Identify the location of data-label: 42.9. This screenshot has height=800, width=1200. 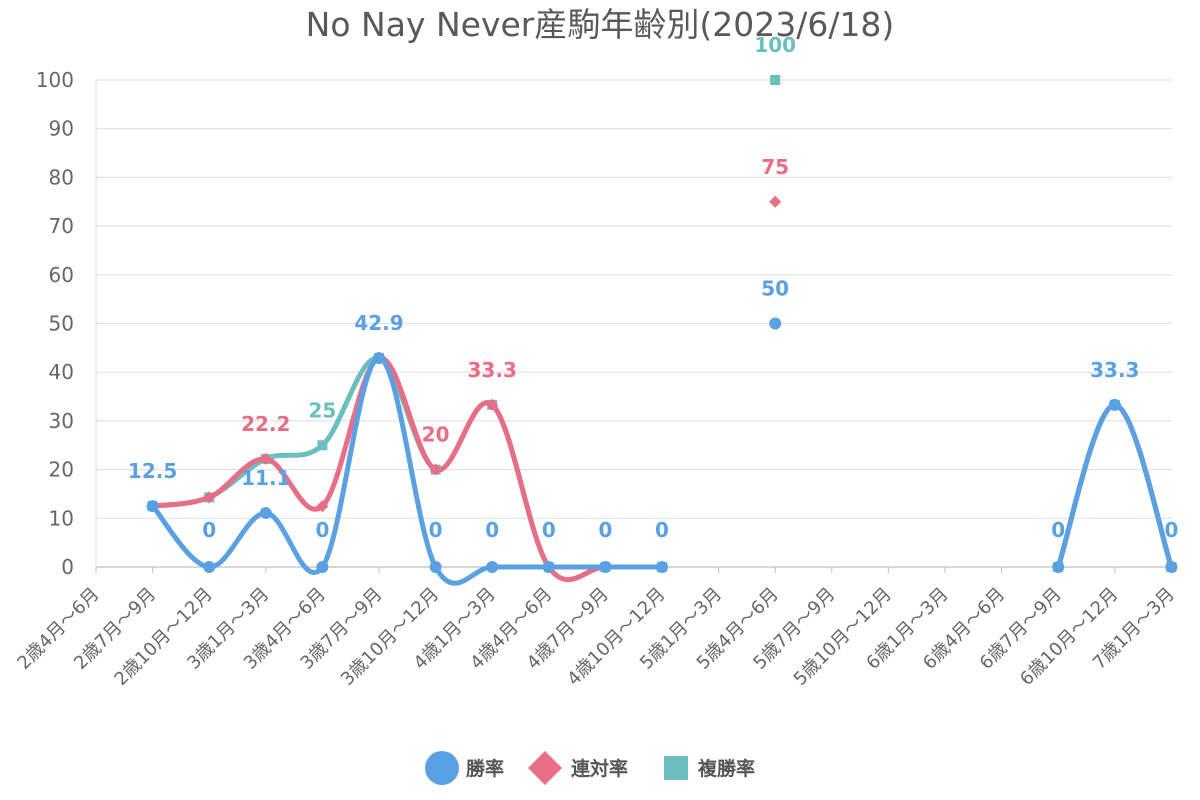
(378, 323).